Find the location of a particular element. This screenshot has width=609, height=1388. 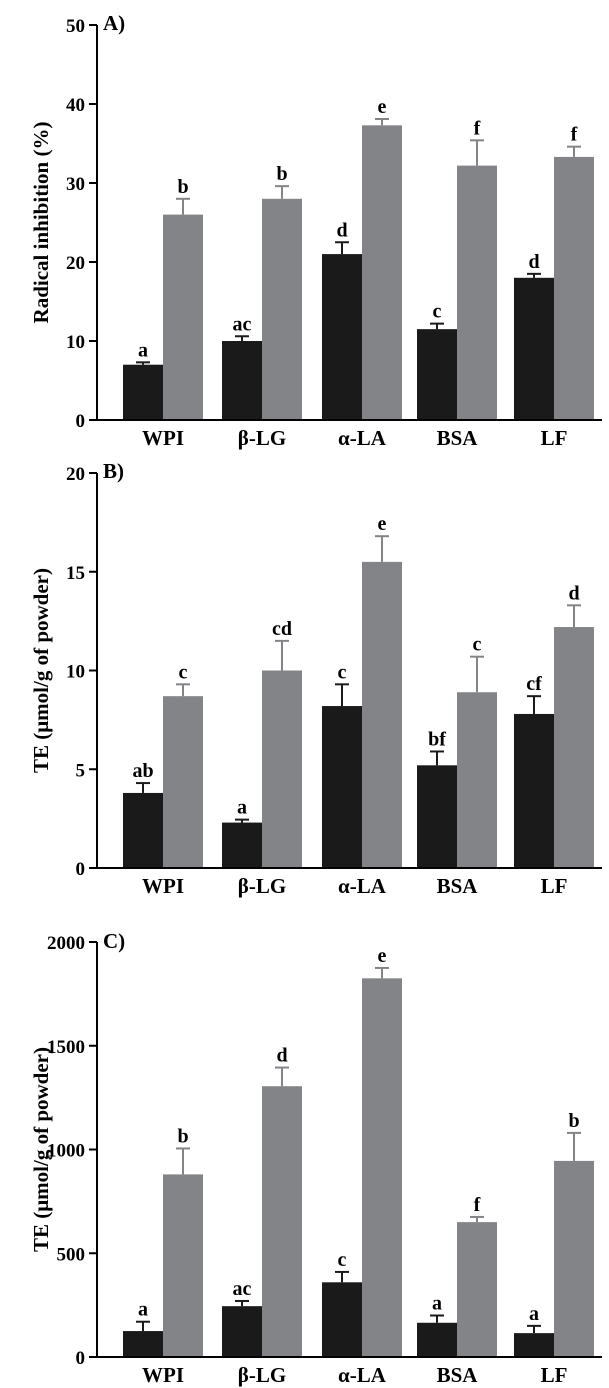

panel-label: B) is located at coordinates (113, 471).